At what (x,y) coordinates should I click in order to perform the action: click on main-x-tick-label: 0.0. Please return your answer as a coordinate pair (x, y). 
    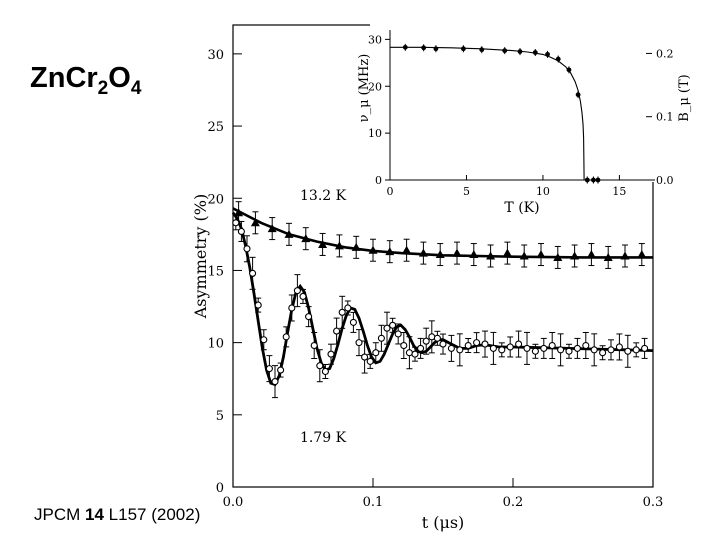
    Looking at the image, I should click on (233, 502).